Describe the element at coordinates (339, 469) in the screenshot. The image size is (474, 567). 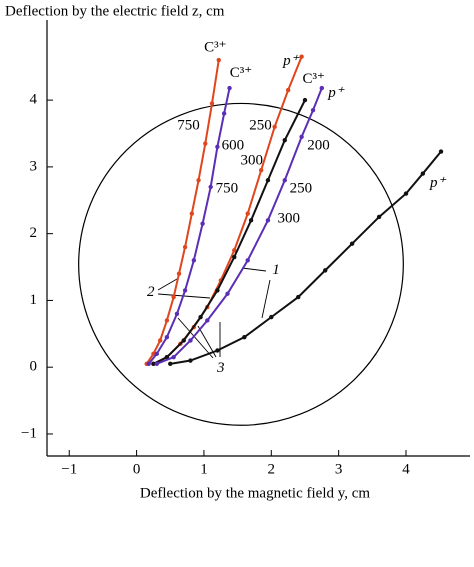
I see `x-tick-label: 3` at that location.